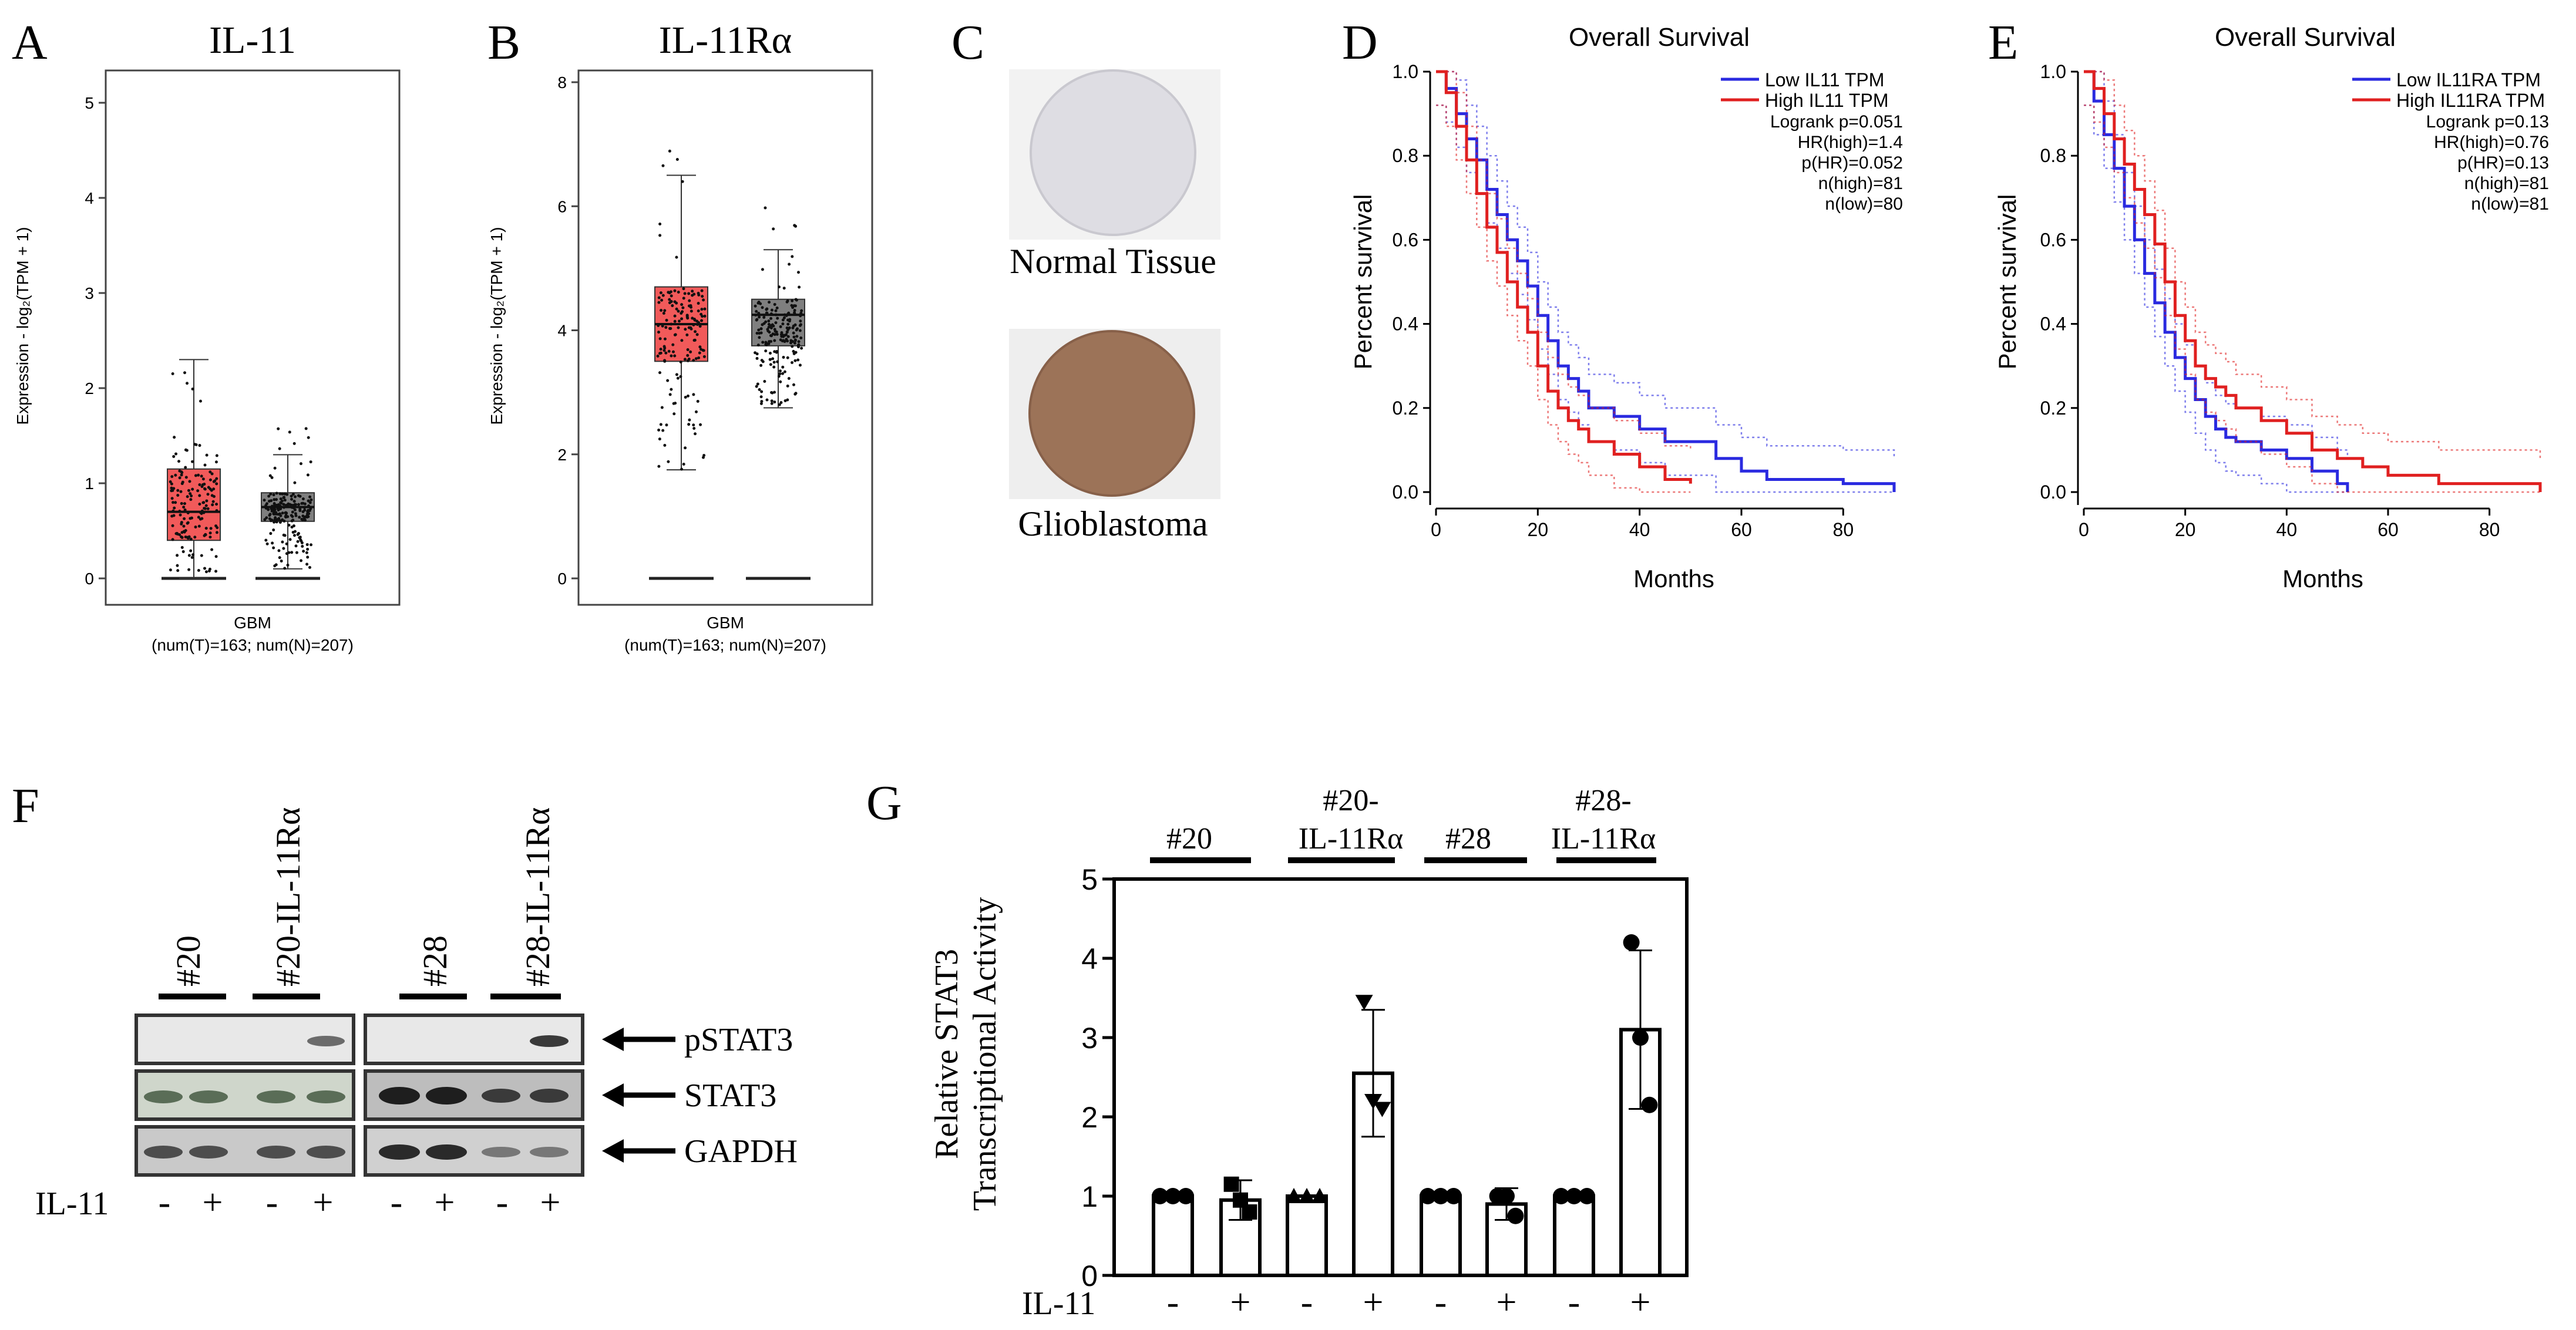 This screenshot has height=1330, width=2576. I want to click on confidence-band, so click(2312, 264).